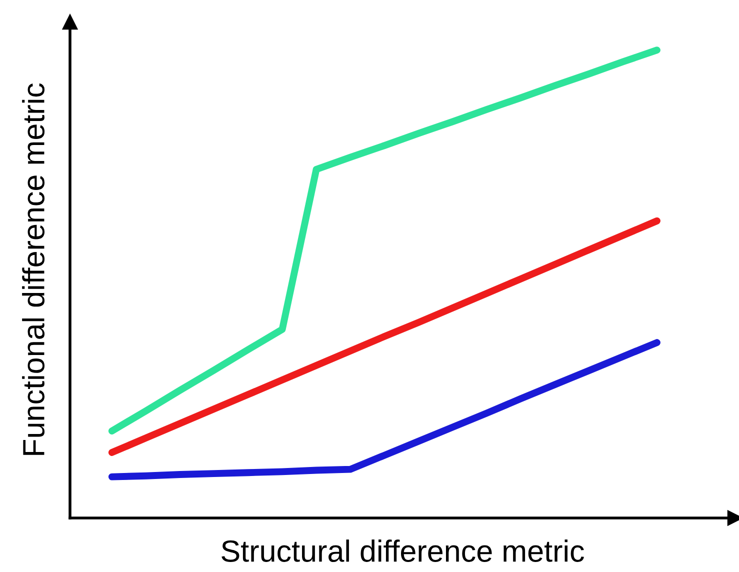 The image size is (739, 572). What do you see at coordinates (33, 269) in the screenshot?
I see `y-axis-title: Functional difference metric` at bounding box center [33, 269].